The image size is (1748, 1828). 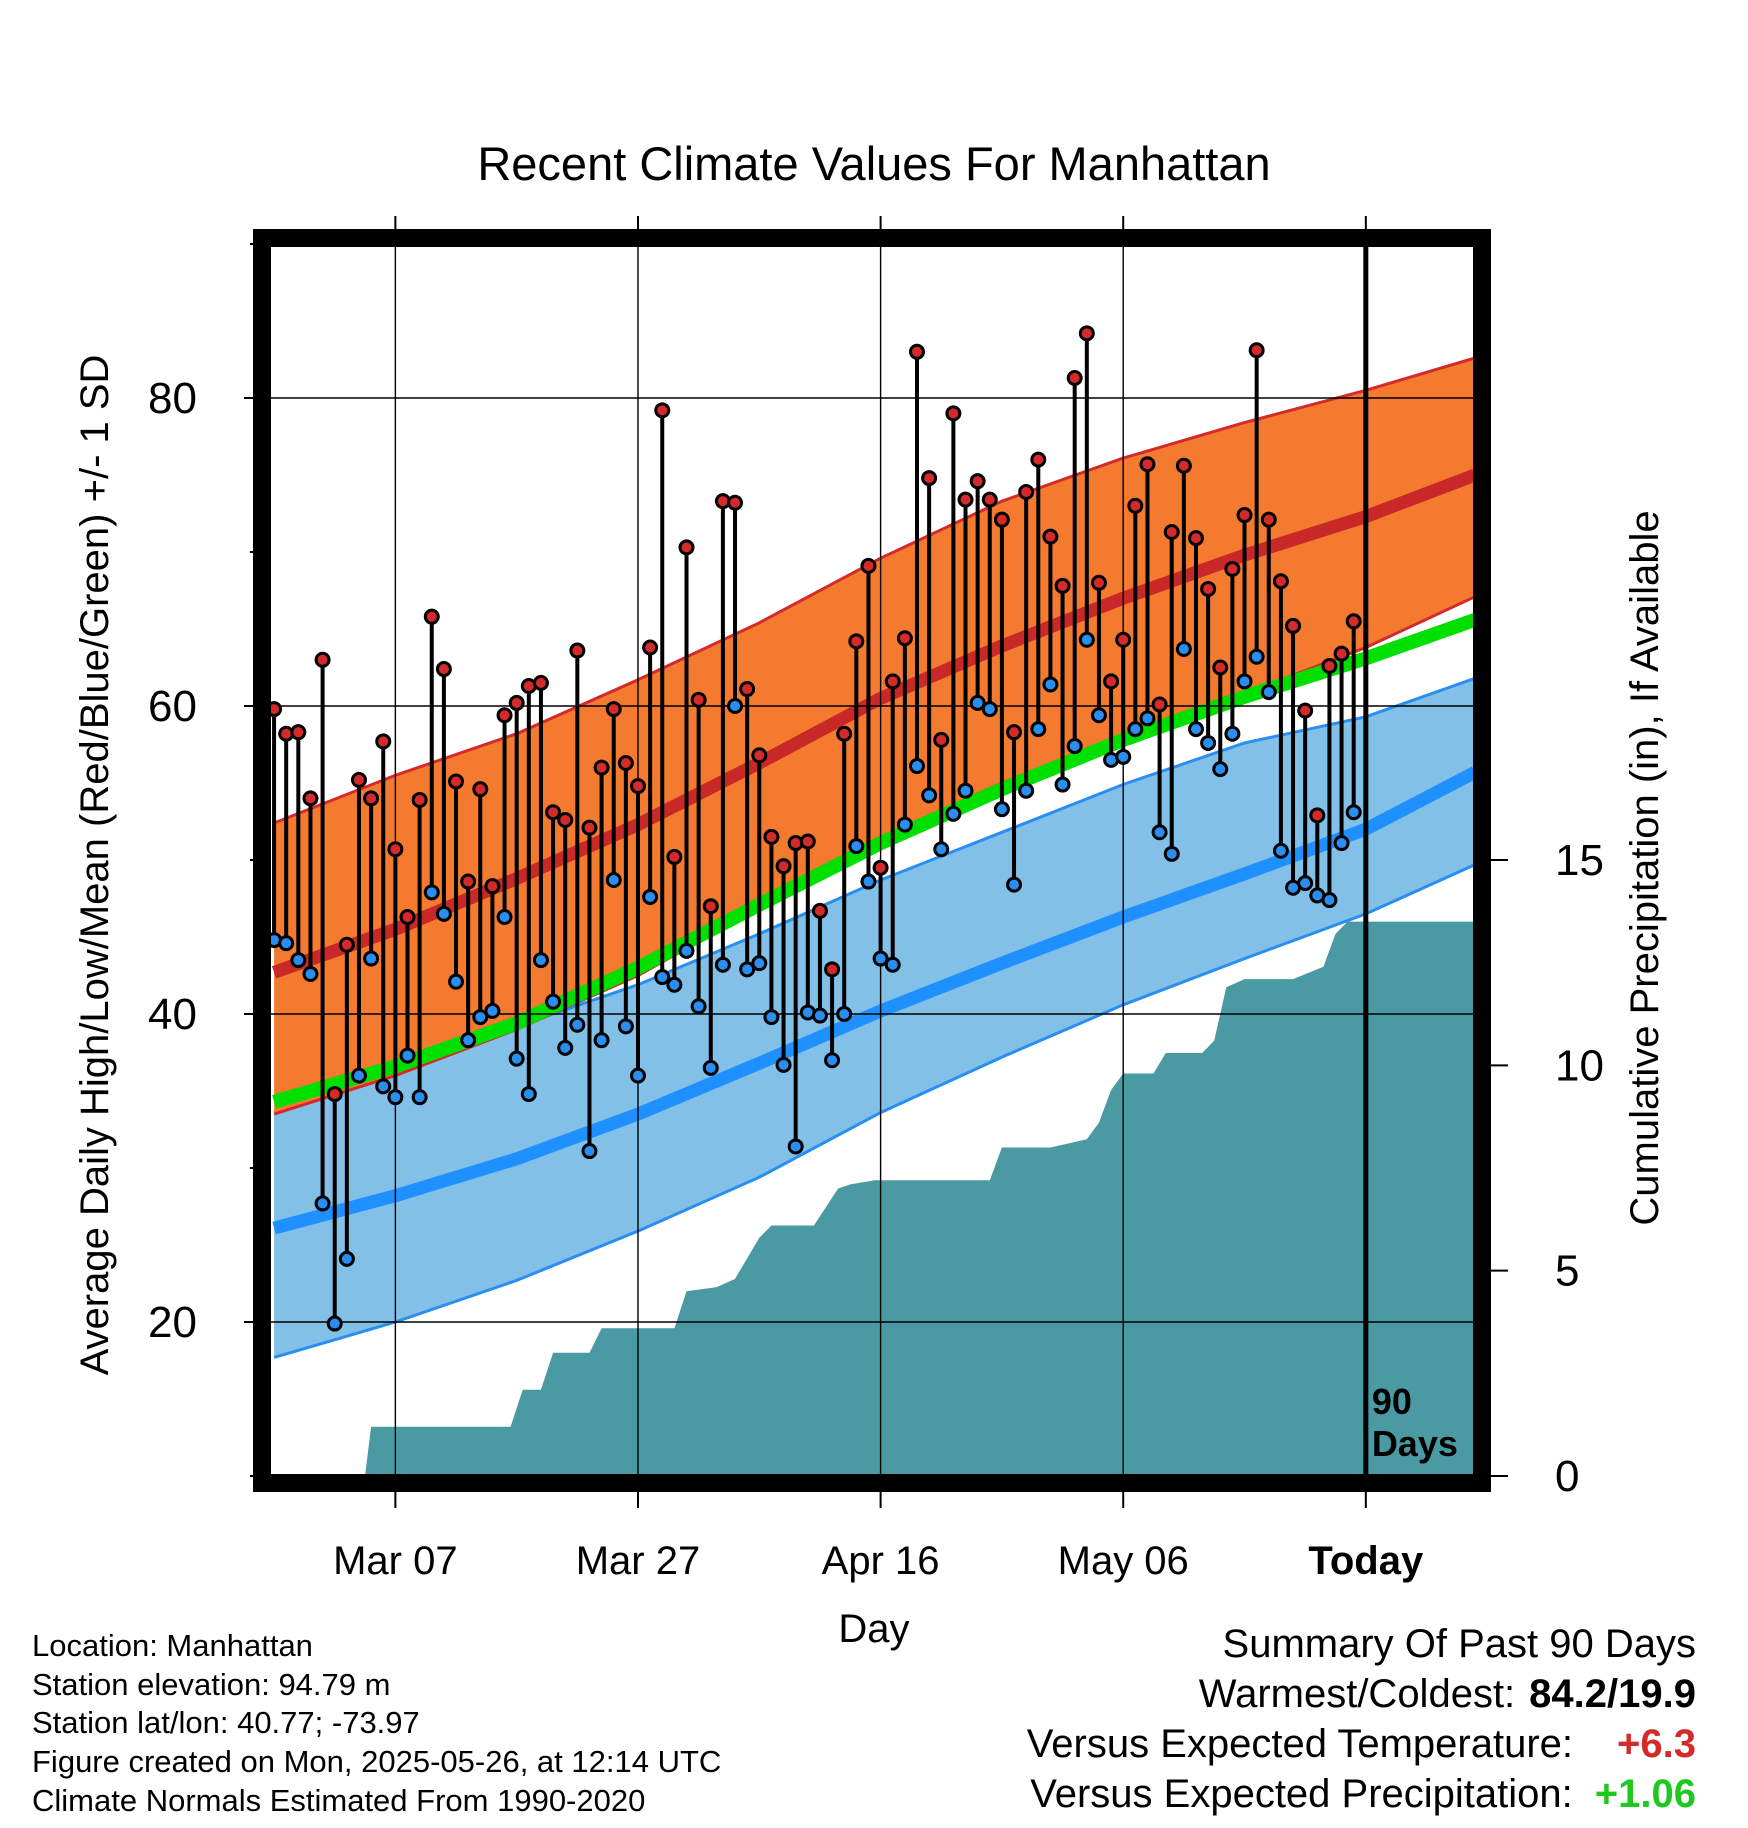 I want to click on right-tick-label: 5, so click(x=1567, y=1271).